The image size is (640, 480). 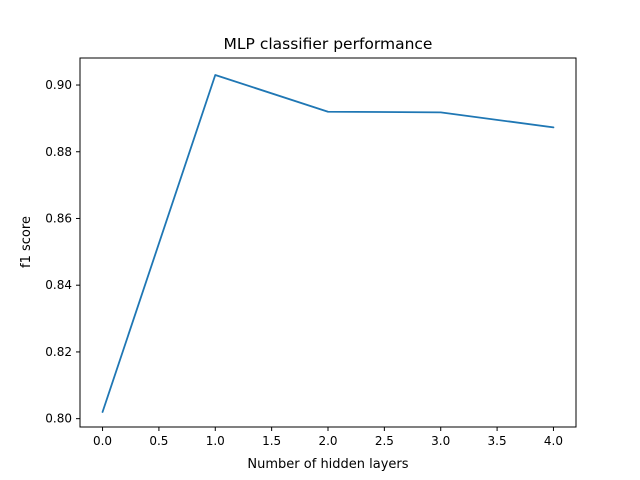 I want to click on x-axis: 0.0 0.5 1.0 1.5 2.0 2.5 3.0 3.5 4.0, so click(x=328, y=437).